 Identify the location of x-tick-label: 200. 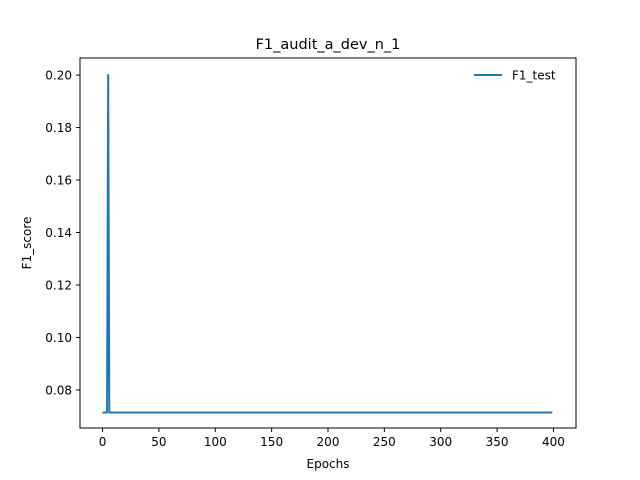
(328, 442).